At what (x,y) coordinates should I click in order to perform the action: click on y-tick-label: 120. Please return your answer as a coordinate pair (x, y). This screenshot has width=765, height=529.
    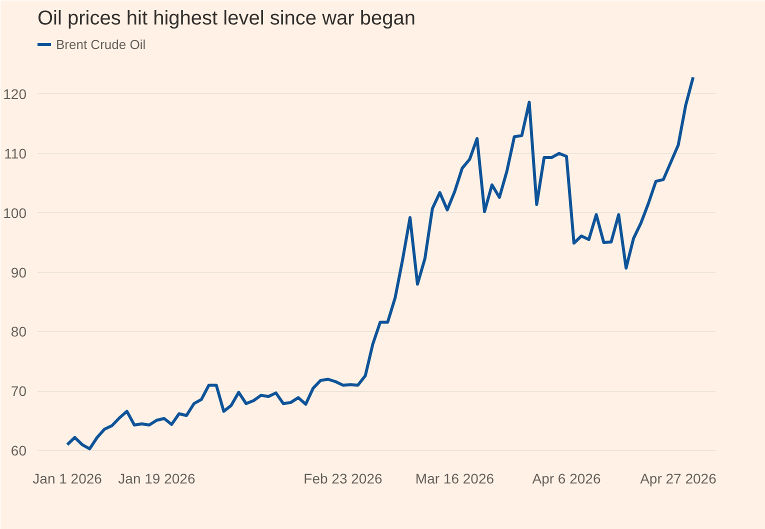
    Looking at the image, I should click on (15, 94).